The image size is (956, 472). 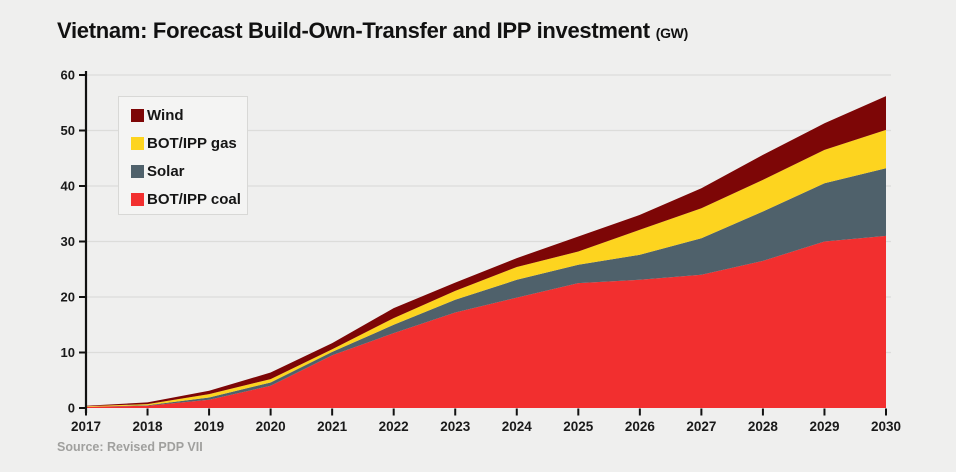 I want to click on x-tick-label-2017: 2017, so click(x=86, y=426).